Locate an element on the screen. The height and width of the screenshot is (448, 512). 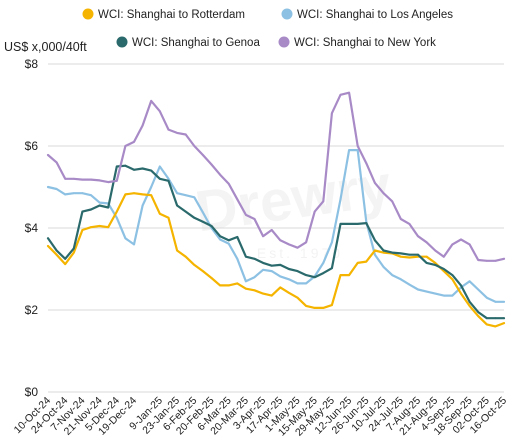
legend-label: WCI: Shanghai to Rotterdam is located at coordinates (171, 15).